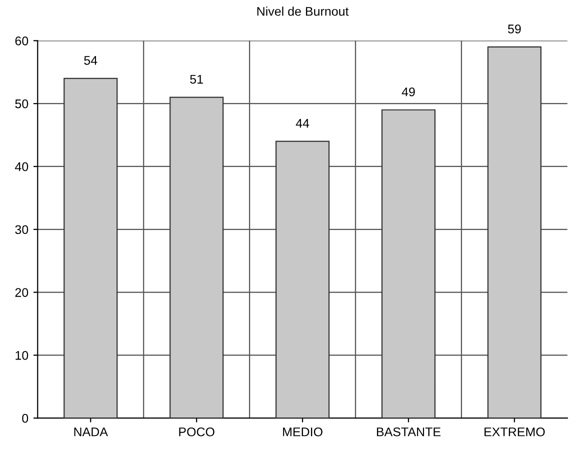 This screenshot has height=452, width=579. I want to click on x-tick-label: MEDIO, so click(302, 431).